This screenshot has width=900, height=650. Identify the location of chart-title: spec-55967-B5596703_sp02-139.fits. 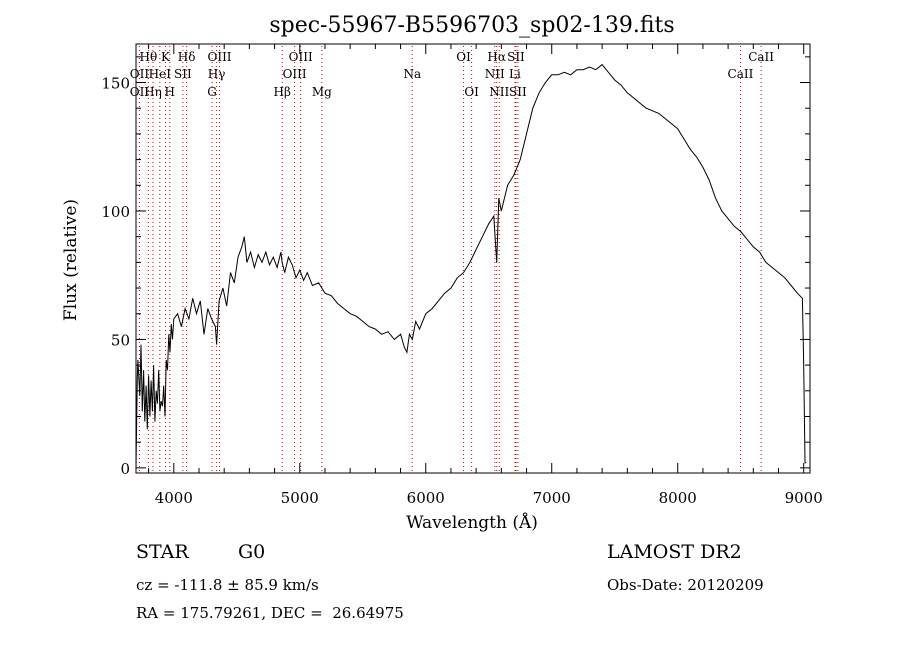
(471, 25).